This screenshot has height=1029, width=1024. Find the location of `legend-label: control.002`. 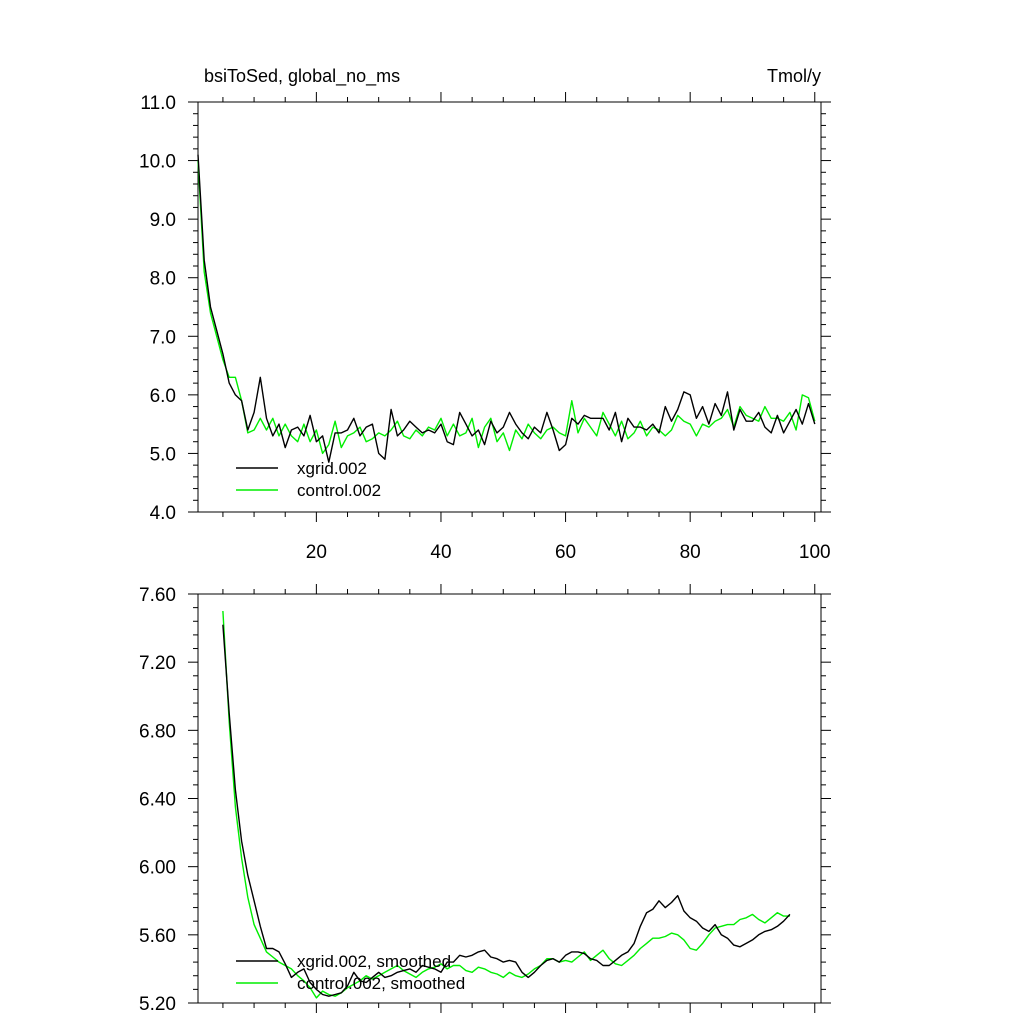

legend-label: control.002 is located at coordinates (339, 490).